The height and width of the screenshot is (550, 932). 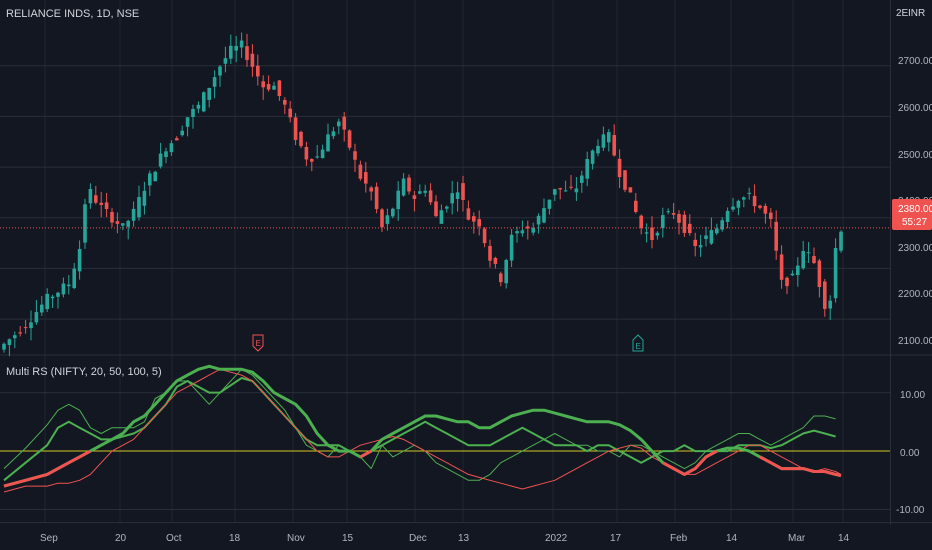 I want to click on rs-series-line-negative, so click(x=365, y=454).